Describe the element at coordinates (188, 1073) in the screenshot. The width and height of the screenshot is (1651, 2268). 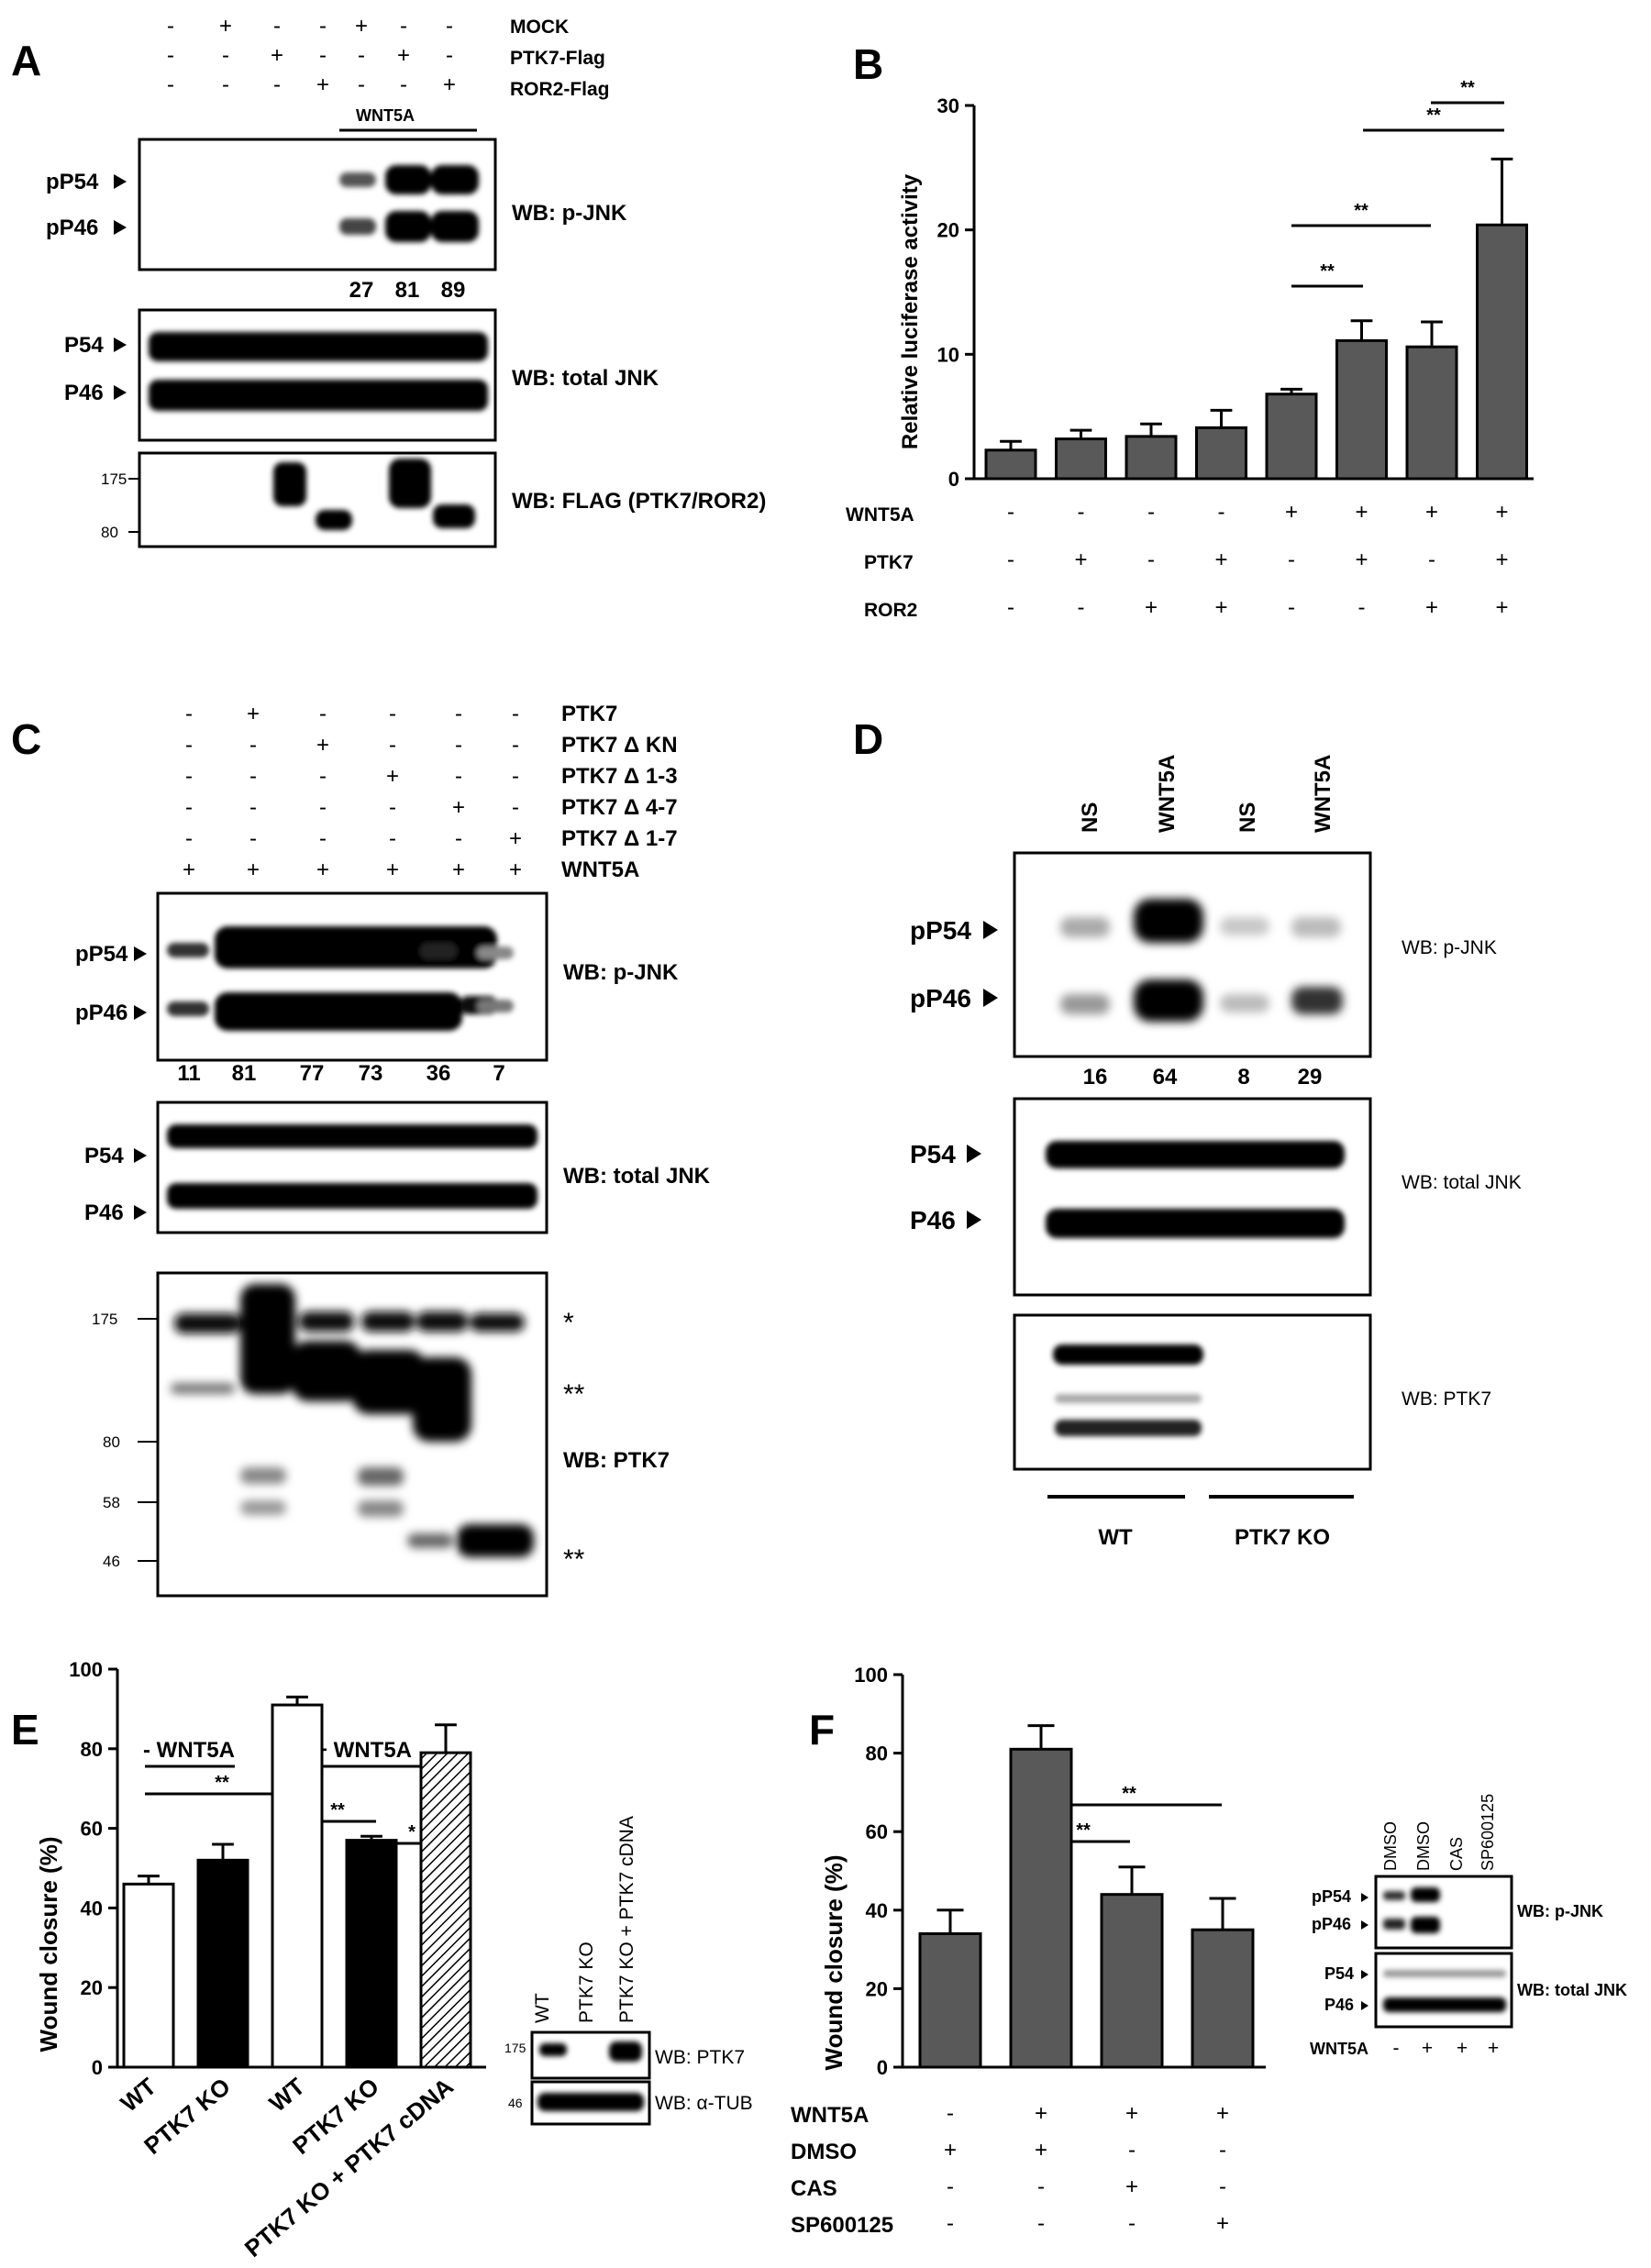
I see `c-quant: 11` at that location.